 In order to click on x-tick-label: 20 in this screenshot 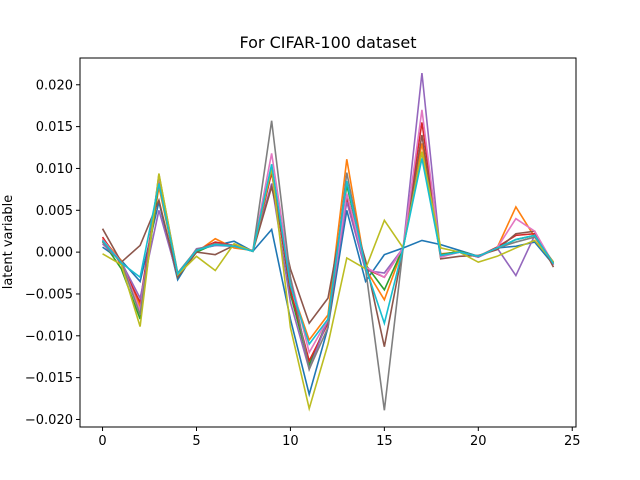, I will do `click(478, 441)`.